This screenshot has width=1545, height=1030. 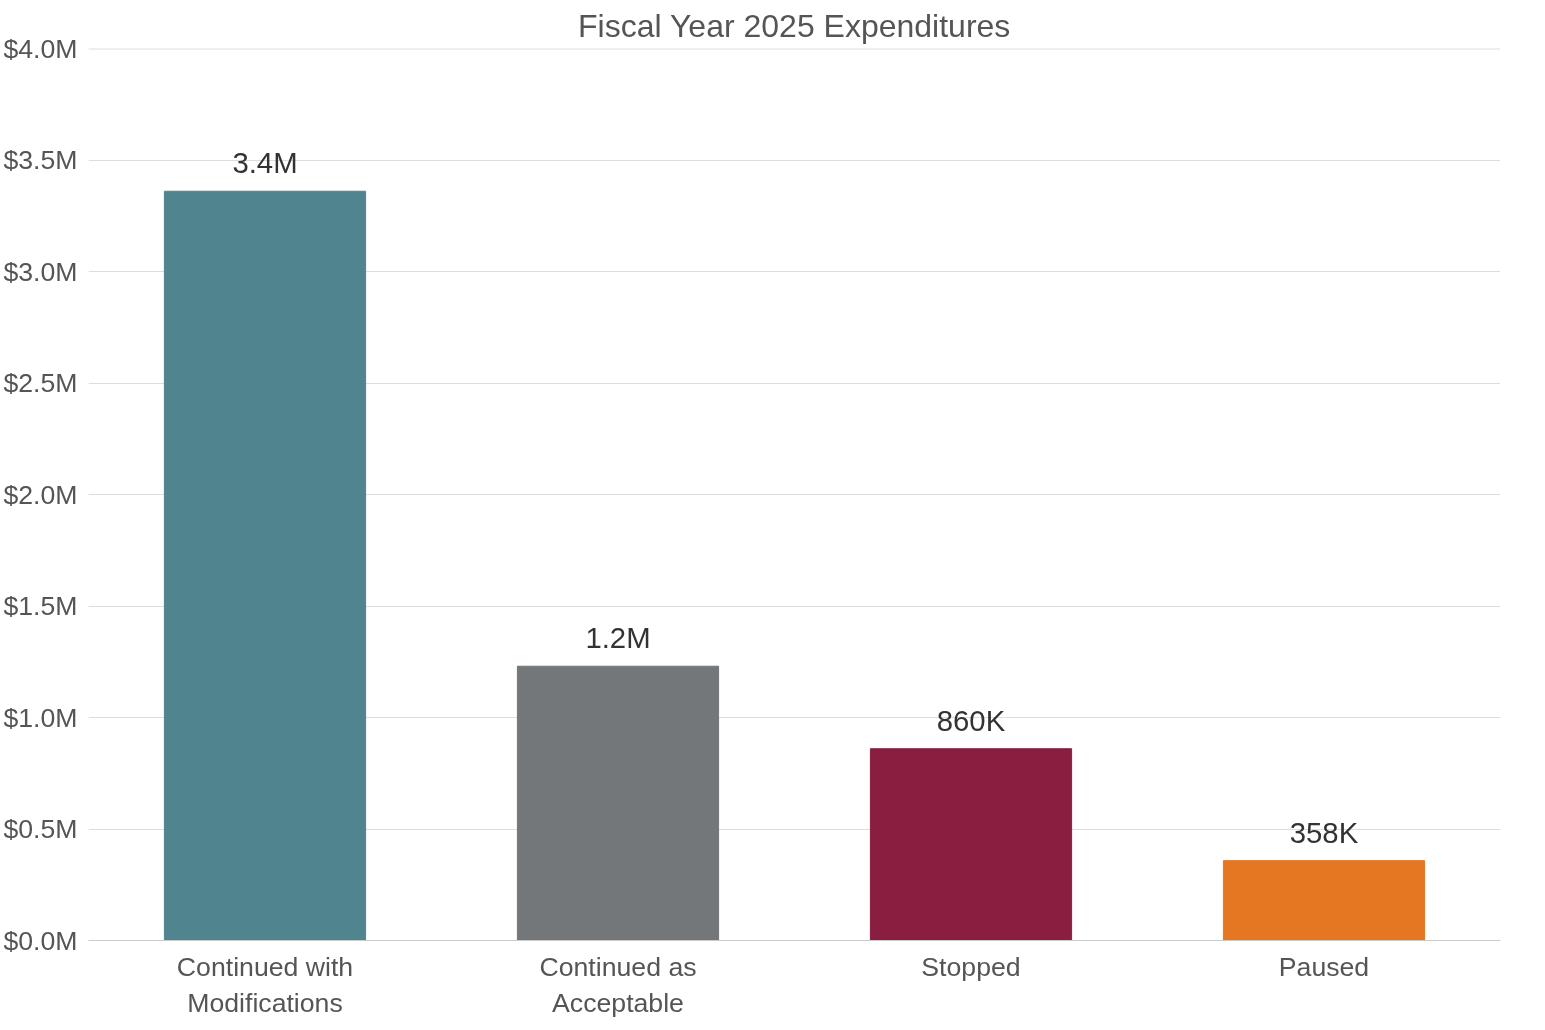 What do you see at coordinates (40, 160) in the screenshot?
I see `y-tick-label: $3.5M` at bounding box center [40, 160].